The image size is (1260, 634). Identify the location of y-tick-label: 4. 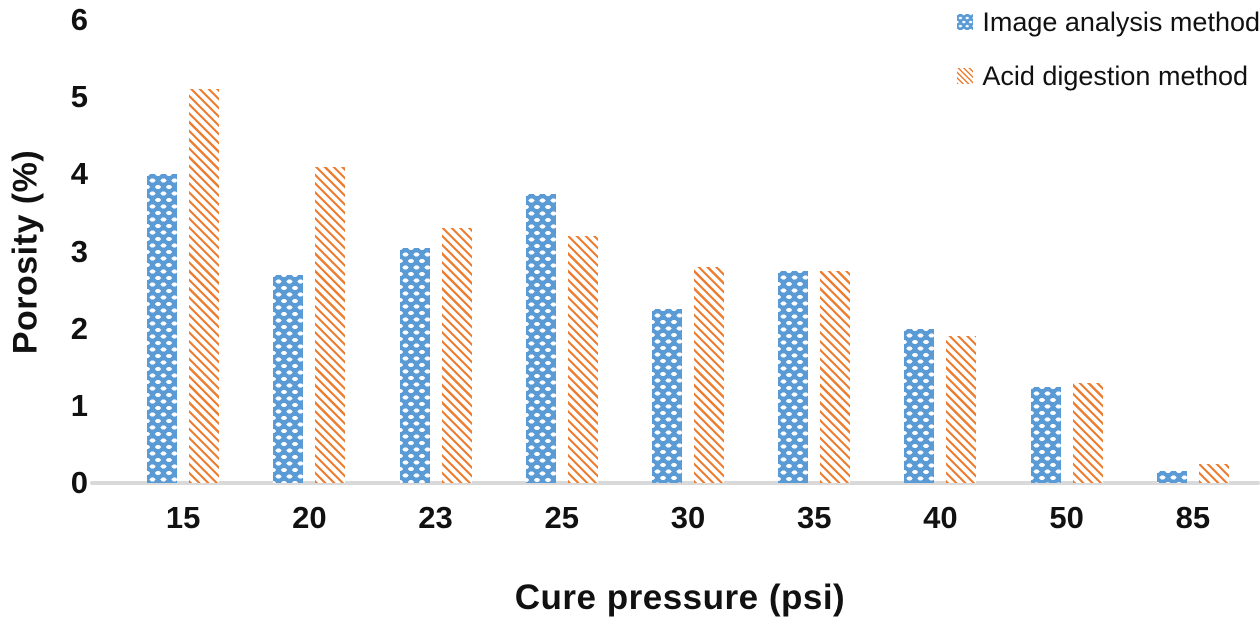
(79, 174).